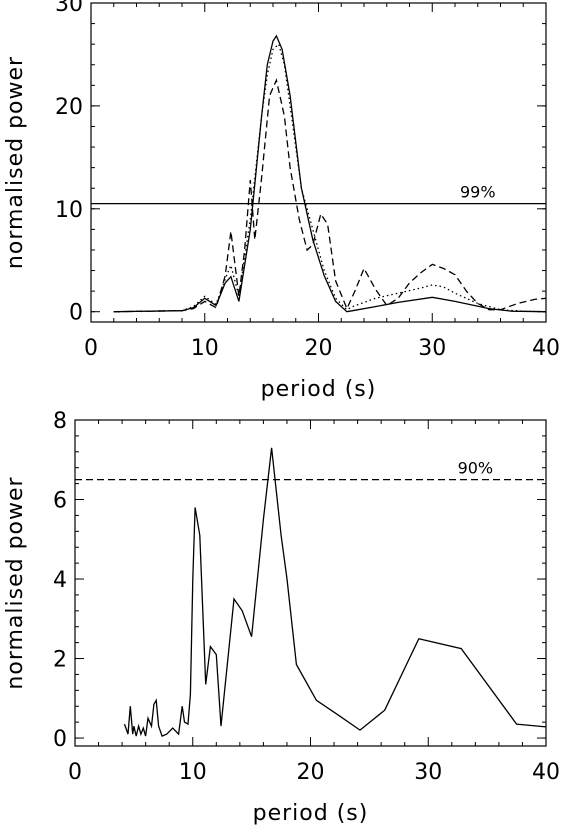  I want to click on bottom-y-tick-label: 4, so click(60, 580).